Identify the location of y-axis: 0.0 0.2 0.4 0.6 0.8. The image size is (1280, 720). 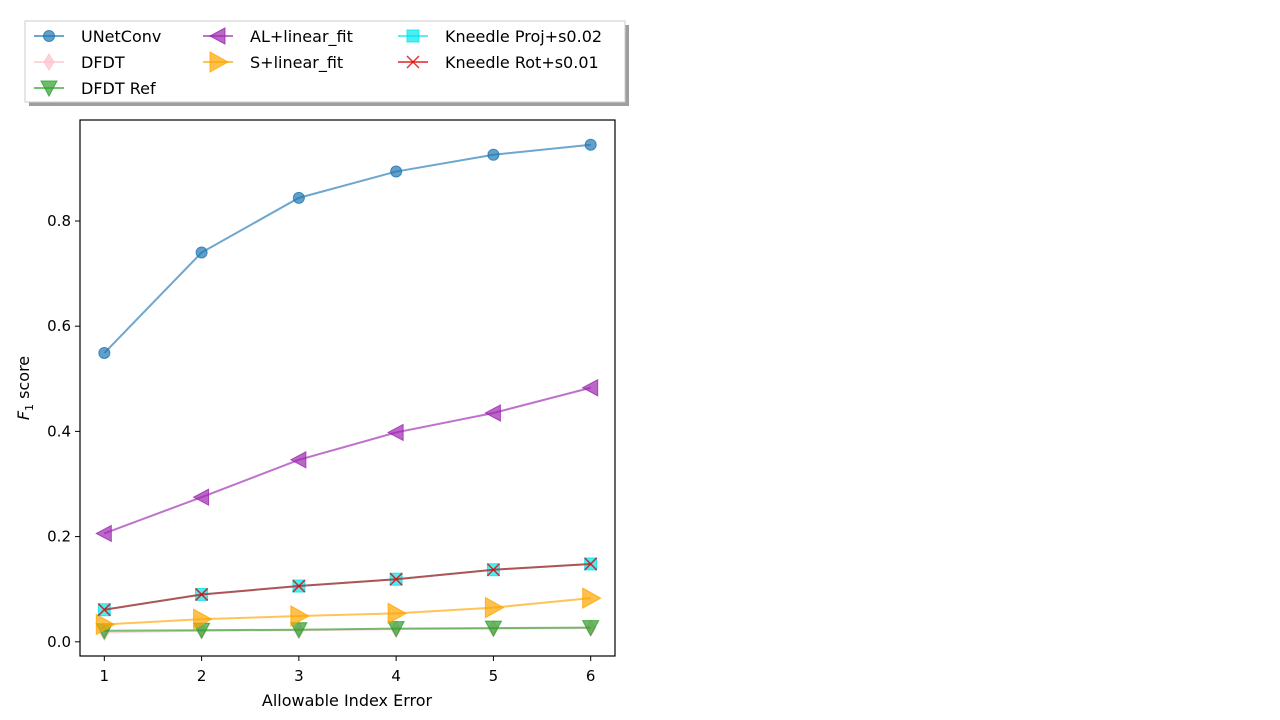
(63, 431).